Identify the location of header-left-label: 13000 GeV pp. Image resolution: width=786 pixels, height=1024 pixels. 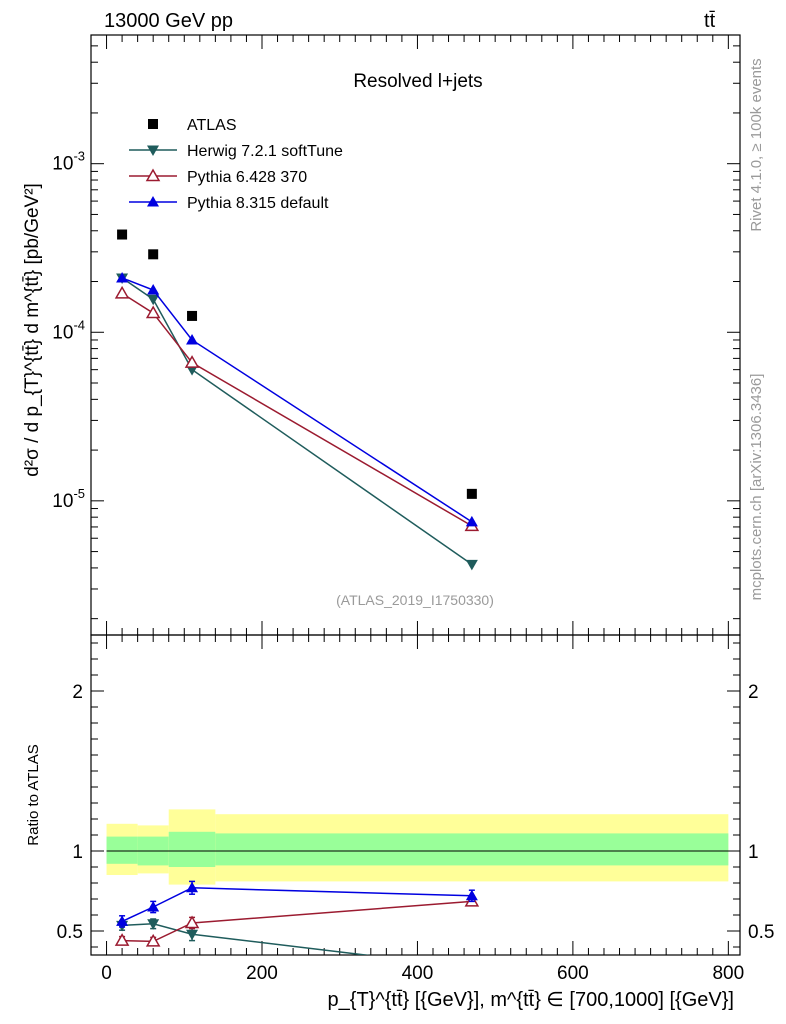
(168, 21).